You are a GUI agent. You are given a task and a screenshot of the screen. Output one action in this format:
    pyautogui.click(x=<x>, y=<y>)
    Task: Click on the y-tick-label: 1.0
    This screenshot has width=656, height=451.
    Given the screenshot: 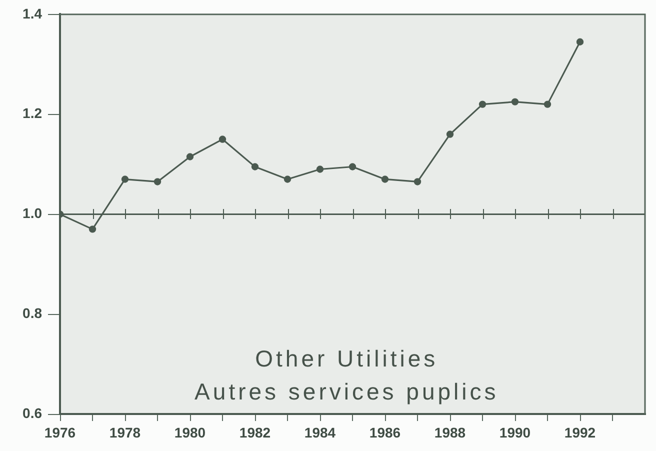 What is the action you would take?
    pyautogui.click(x=32, y=213)
    